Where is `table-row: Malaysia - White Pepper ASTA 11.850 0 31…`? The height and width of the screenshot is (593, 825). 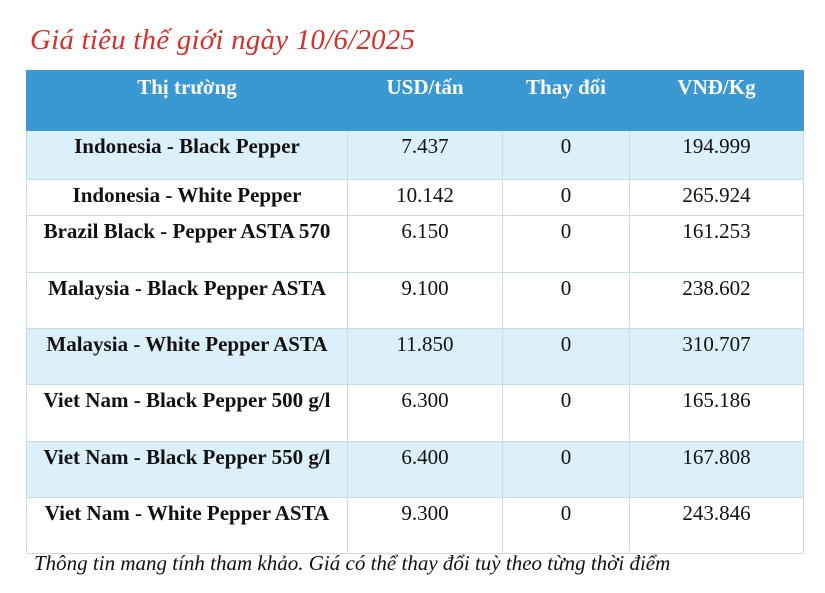 table-row: Malaysia - White Pepper ASTA 11.850 0 31… is located at coordinates (415, 356).